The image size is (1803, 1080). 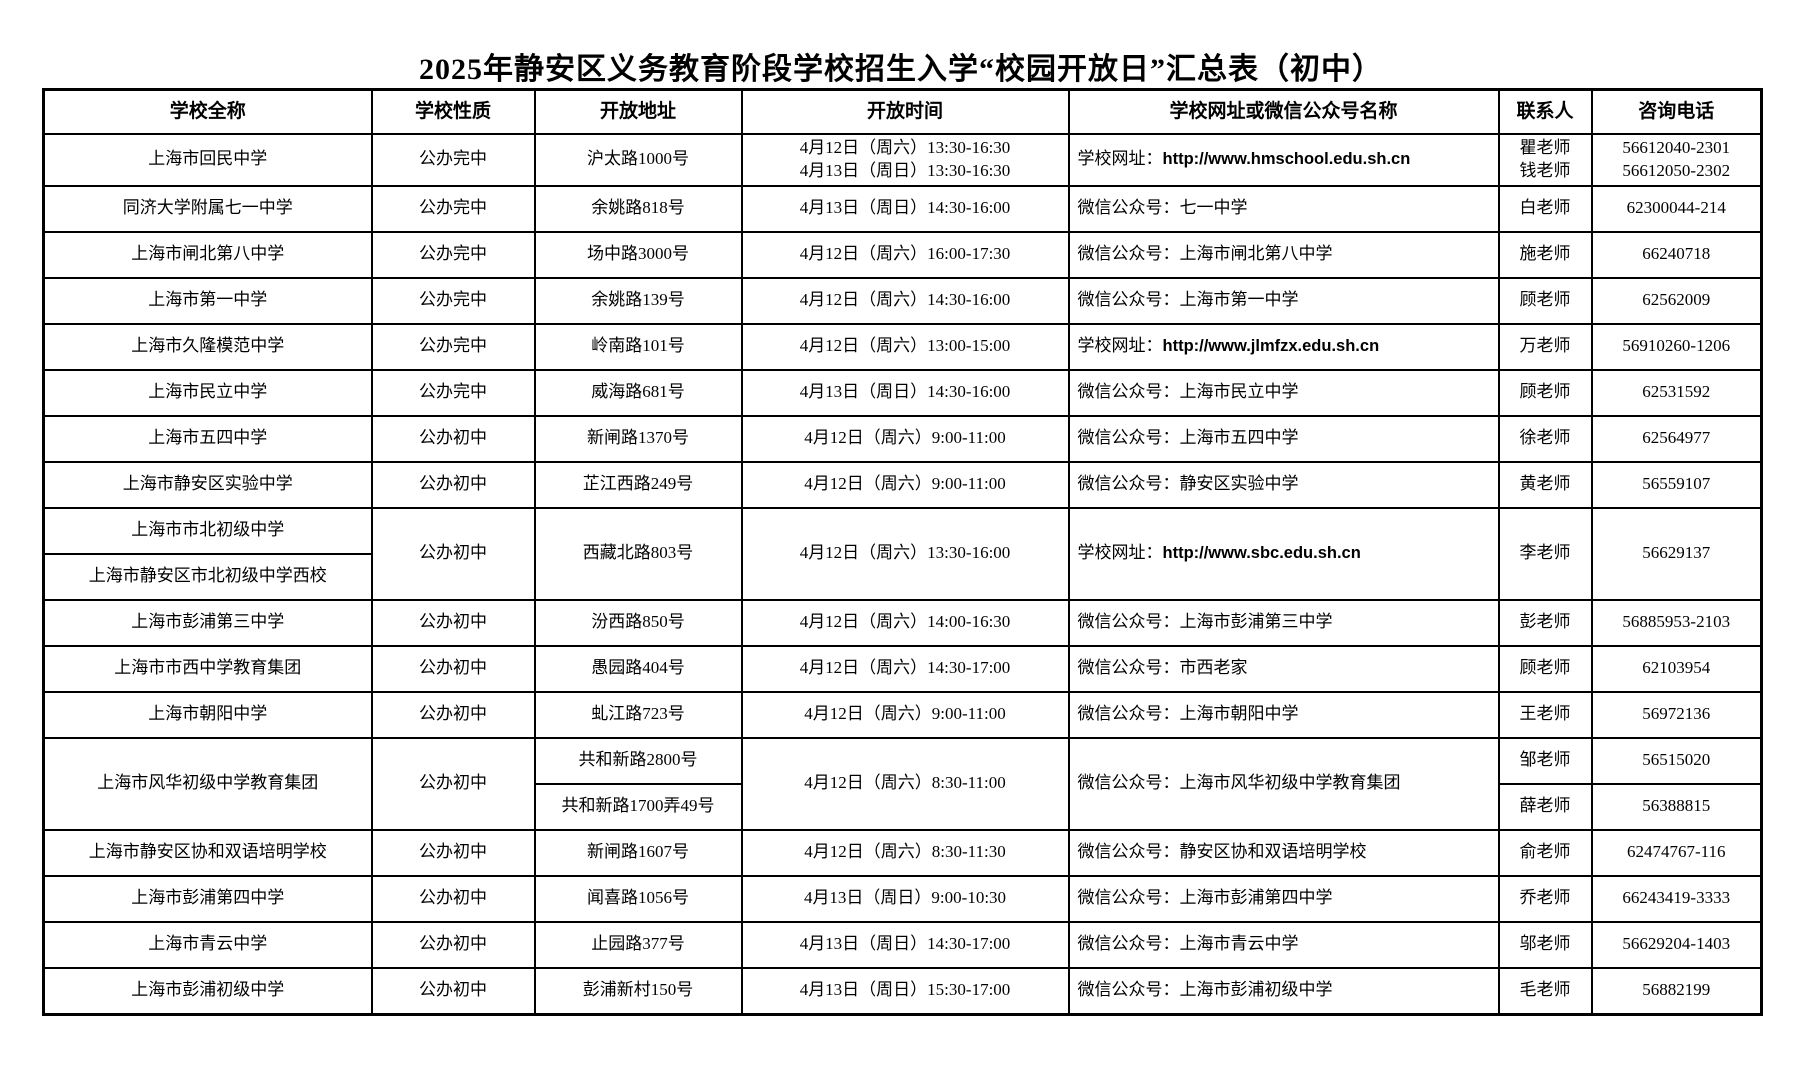 I want to click on table-row: 上海市静安区市北初级中学西校, so click(x=902, y=576).